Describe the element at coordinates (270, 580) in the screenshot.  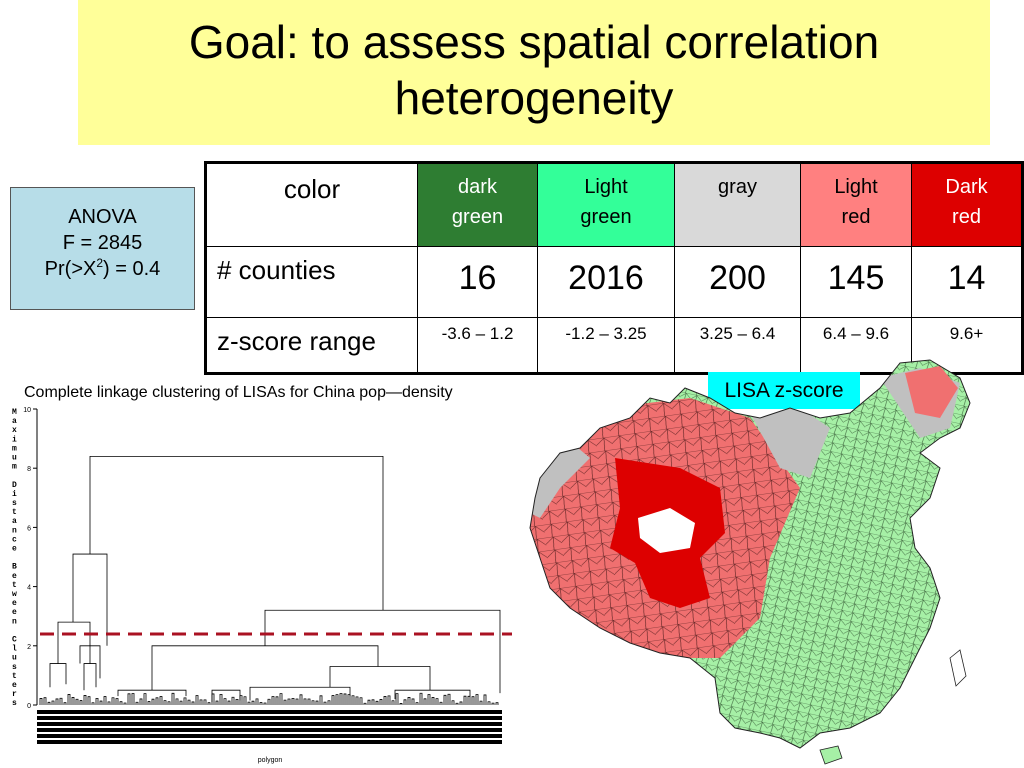
I see `dendrogram-tree` at that location.